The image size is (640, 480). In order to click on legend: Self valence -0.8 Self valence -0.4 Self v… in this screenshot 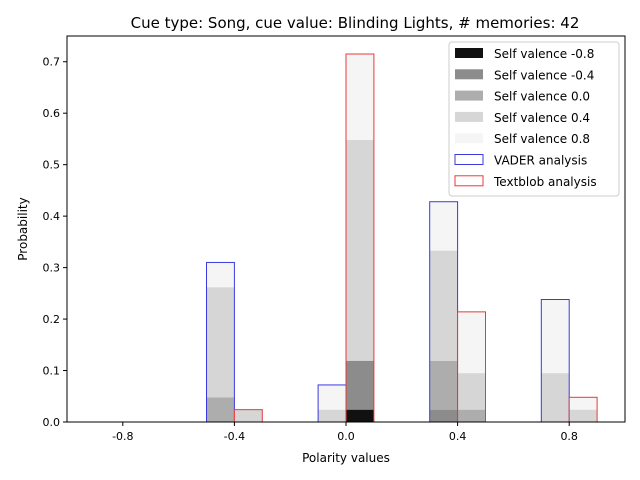, I will do `click(534, 119)`.